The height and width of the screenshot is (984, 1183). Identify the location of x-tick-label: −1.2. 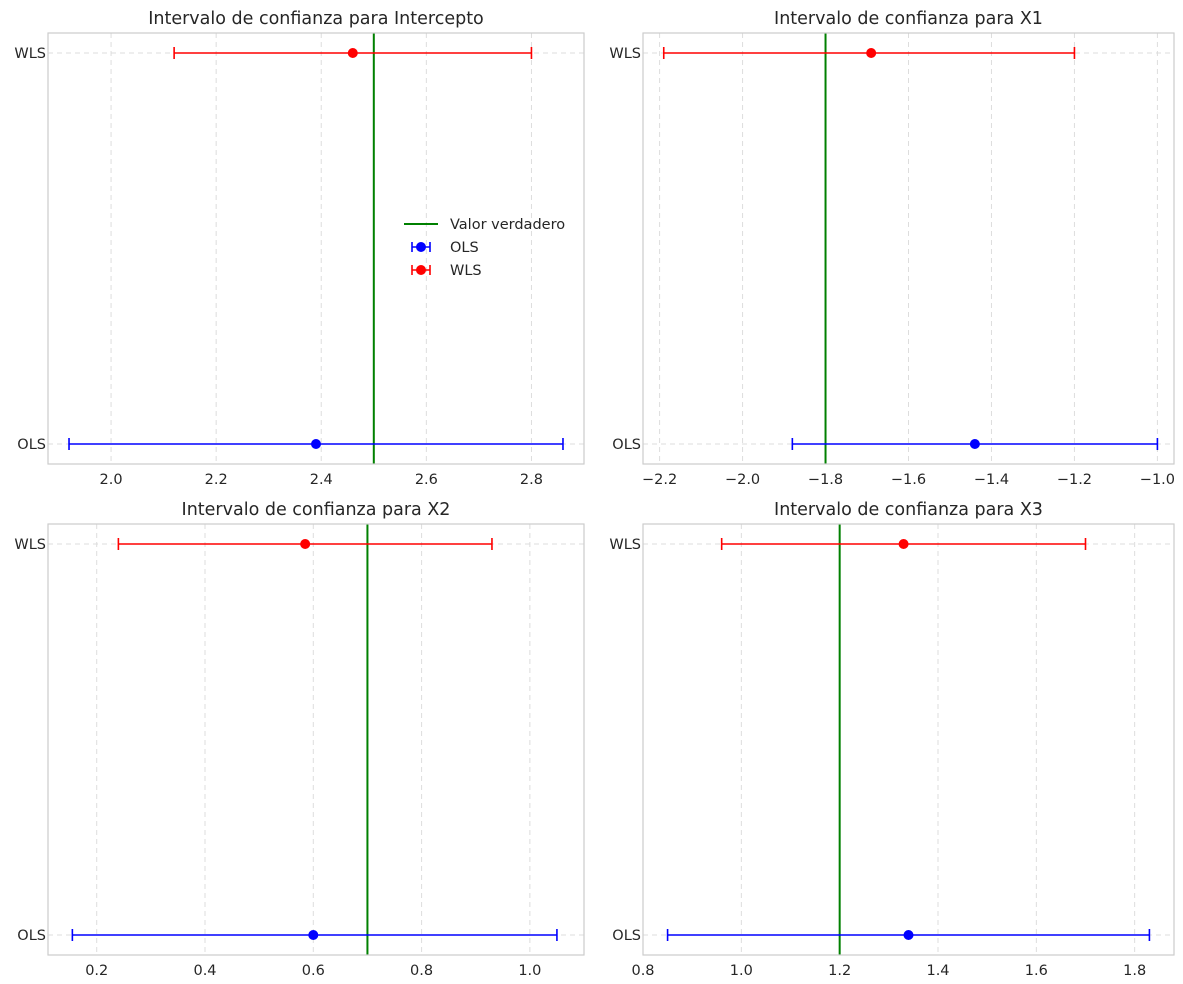
(1074, 480).